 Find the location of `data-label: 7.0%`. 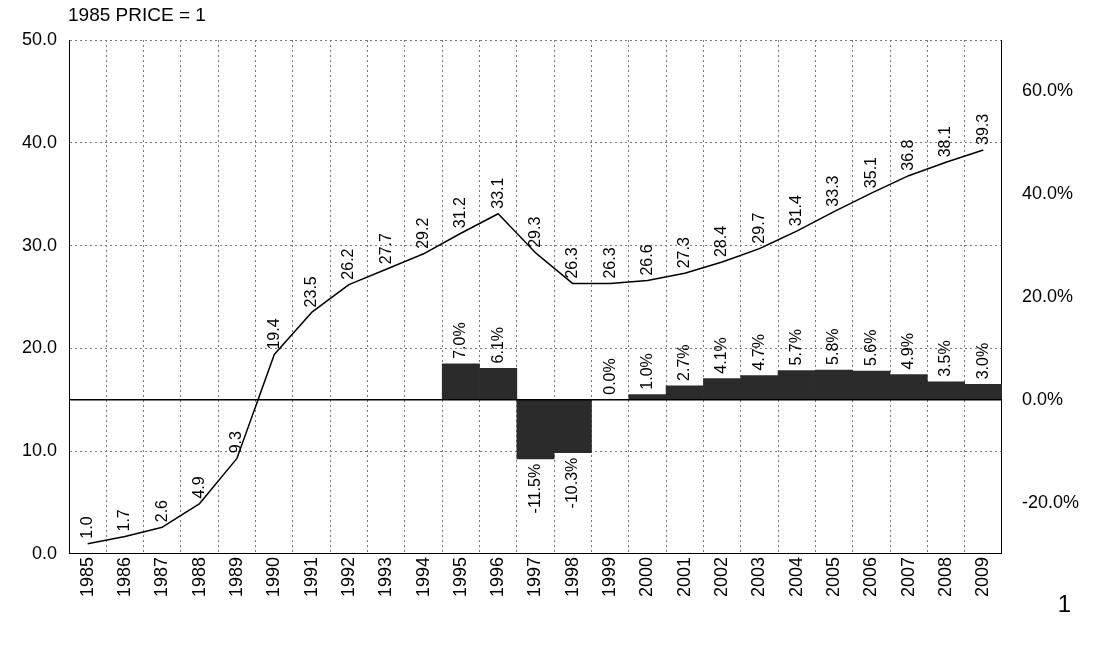

data-label: 7.0% is located at coordinates (460, 340).